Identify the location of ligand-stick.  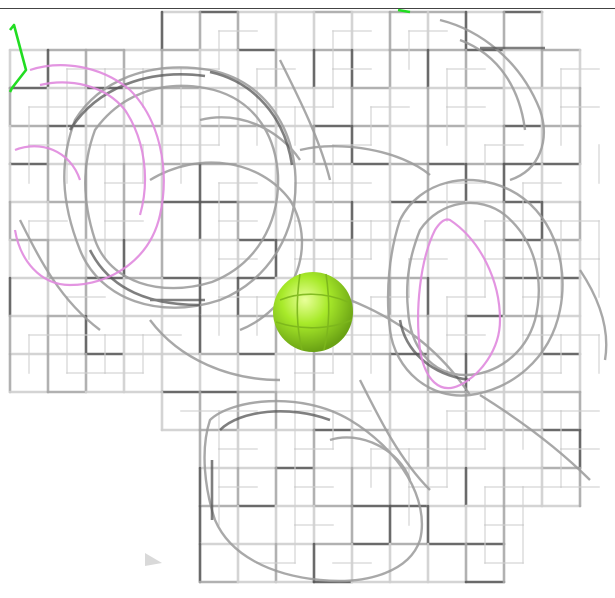
(209, 50).